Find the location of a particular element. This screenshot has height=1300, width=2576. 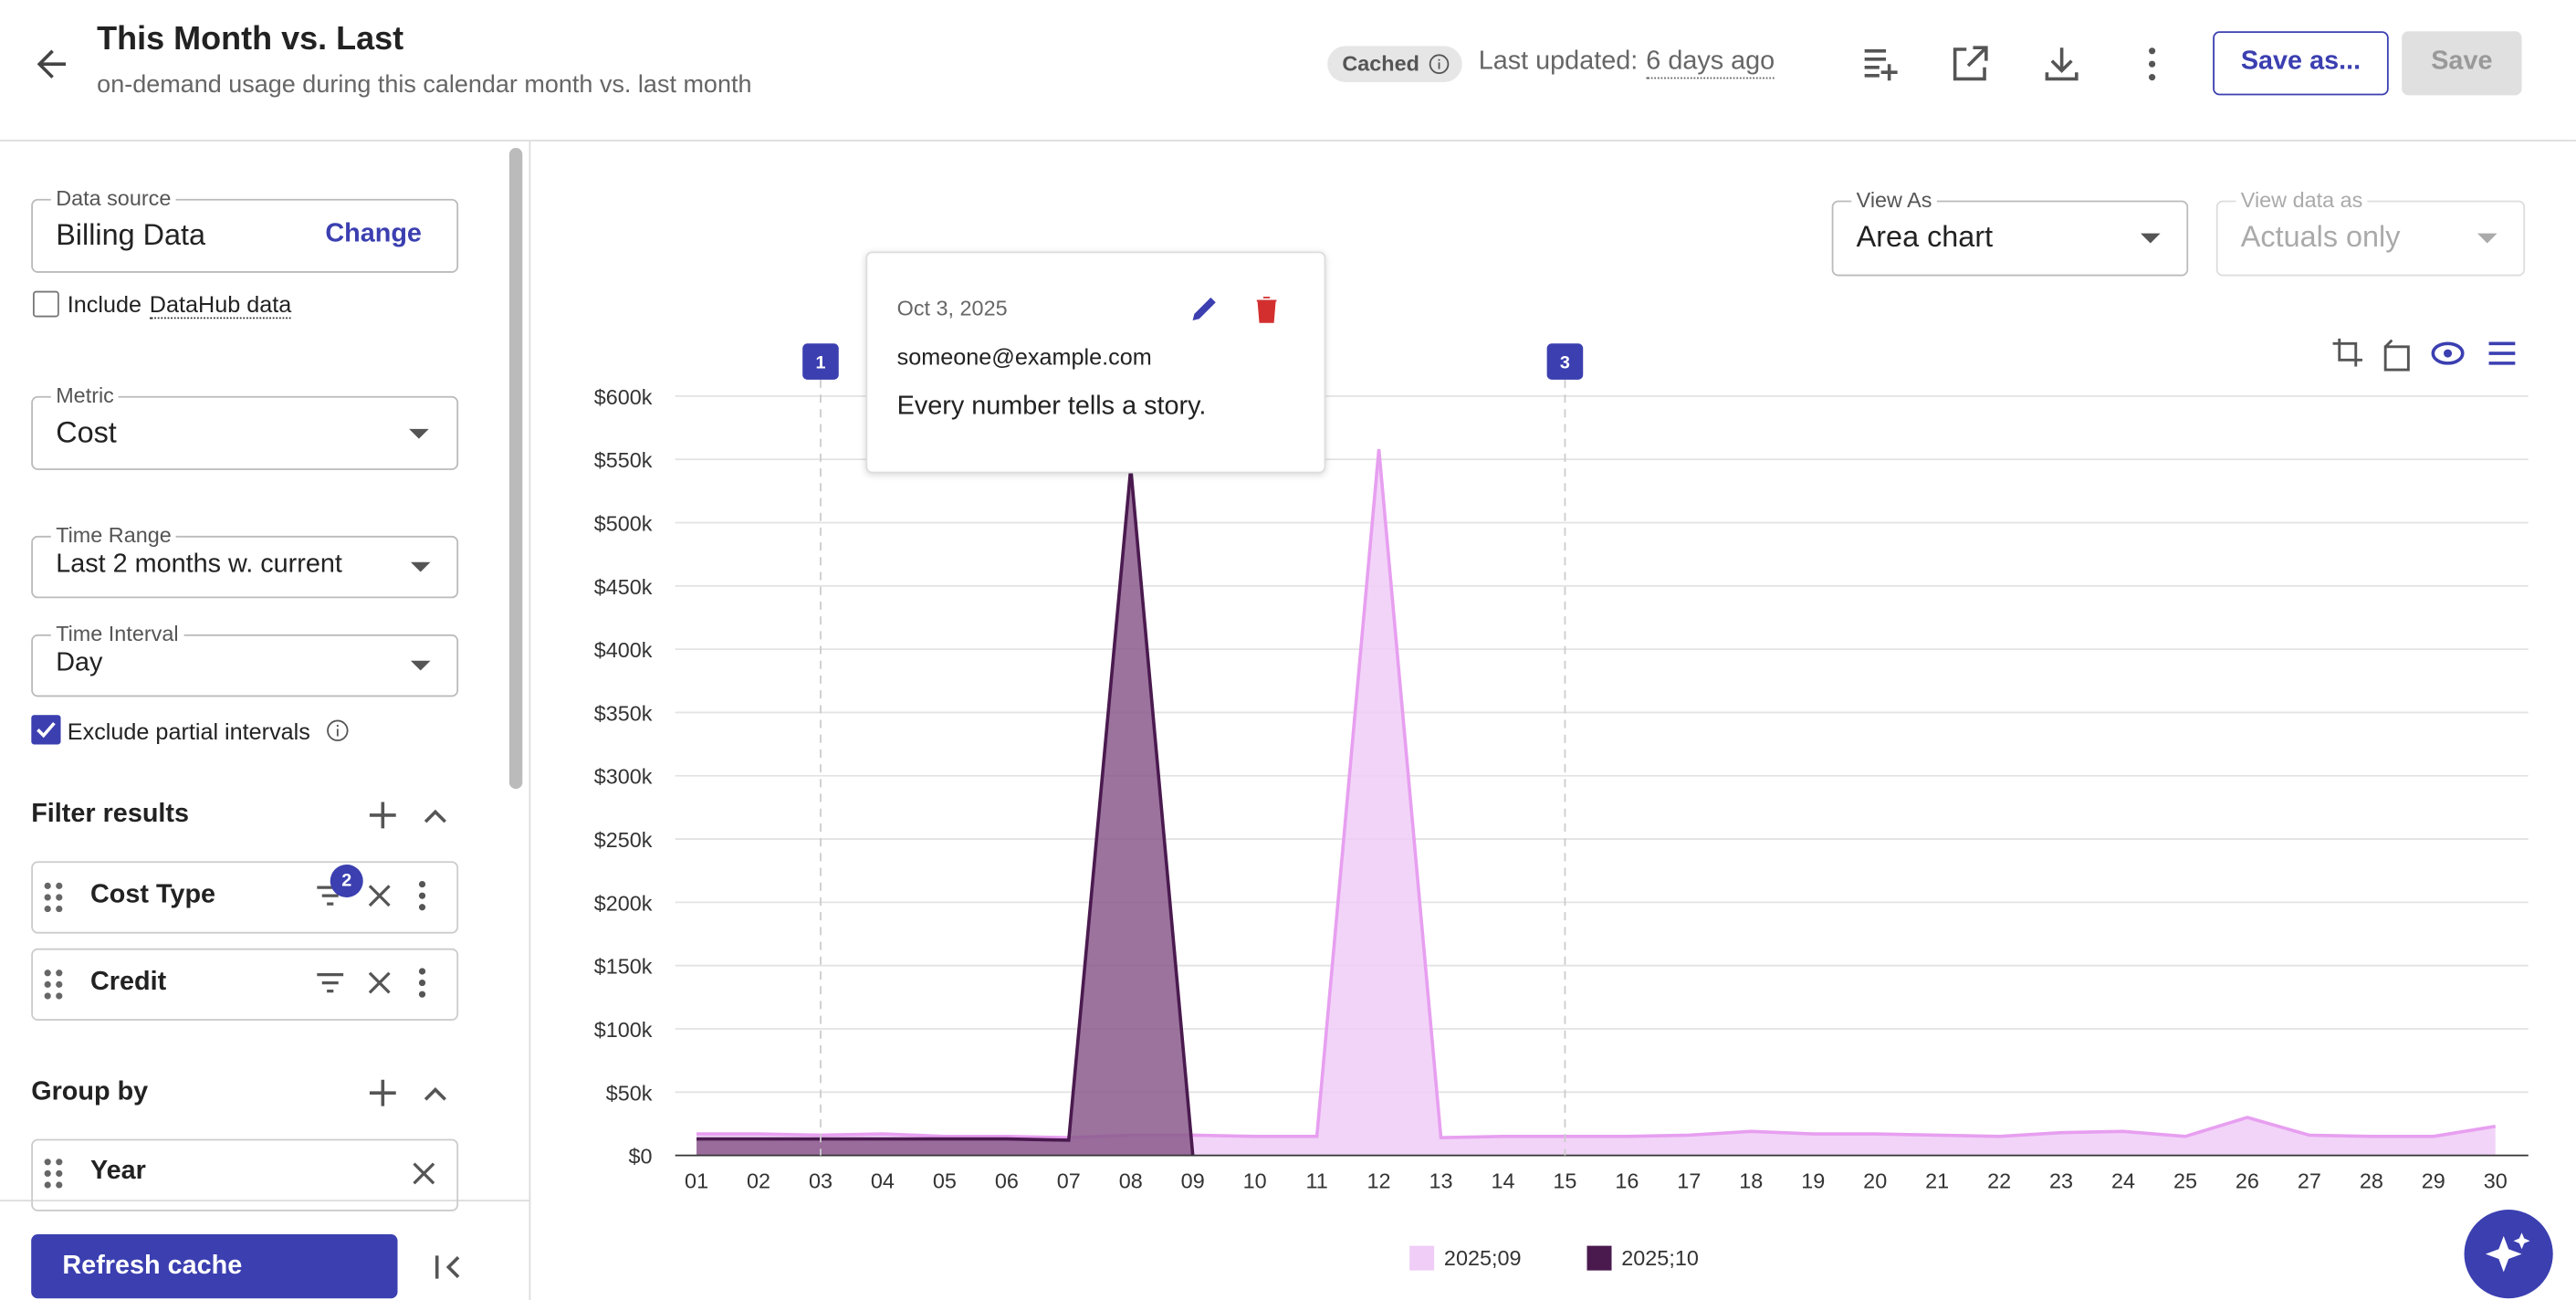

x-tick-label: 04 is located at coordinates (883, 1181).